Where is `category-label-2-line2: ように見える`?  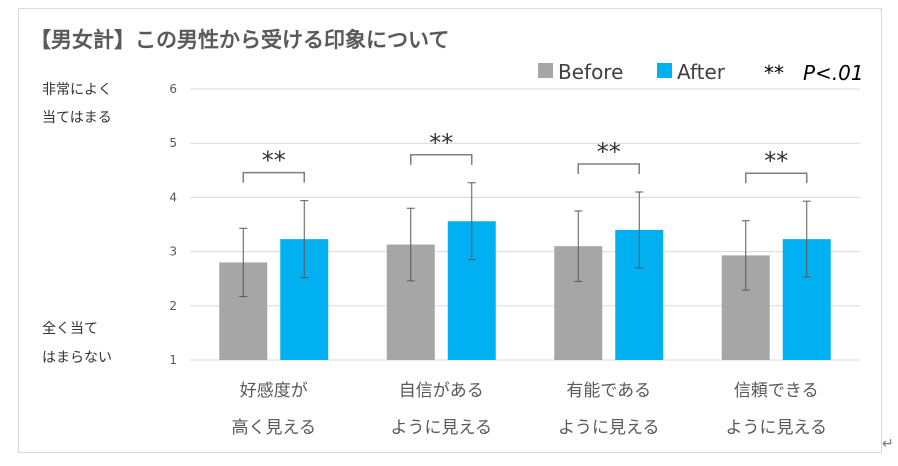
category-label-2-line2: ように見える is located at coordinates (609, 428).